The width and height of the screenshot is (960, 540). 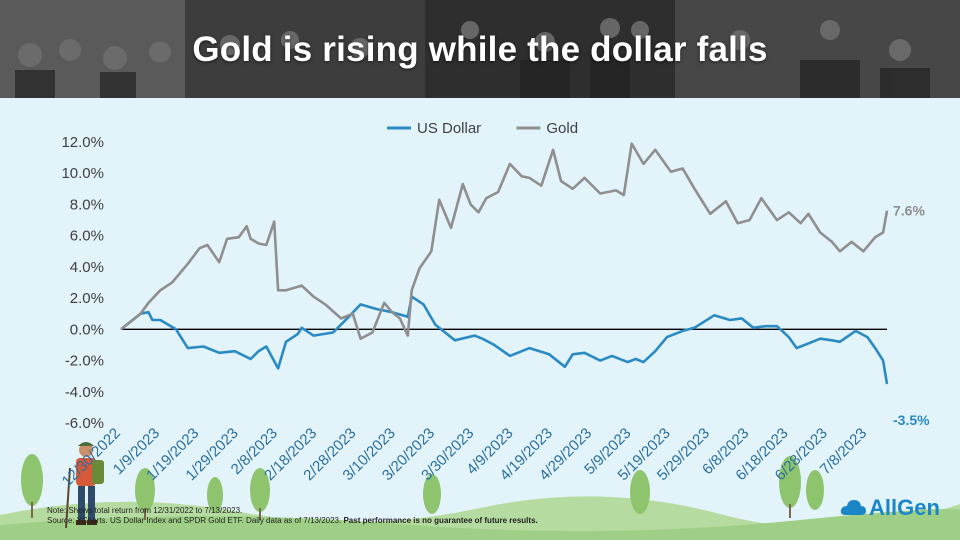 I want to click on y-tick-label: 2.0%, so click(x=87, y=298).